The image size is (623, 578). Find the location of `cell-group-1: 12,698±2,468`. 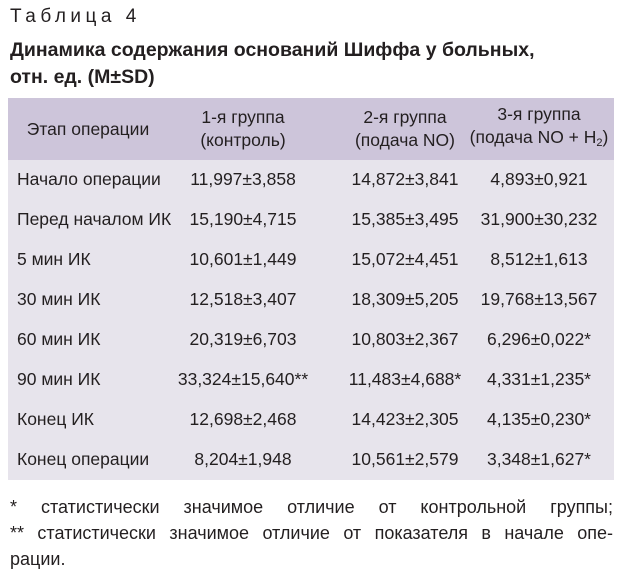

cell-group-1: 12,698±2,468 is located at coordinates (243, 419).